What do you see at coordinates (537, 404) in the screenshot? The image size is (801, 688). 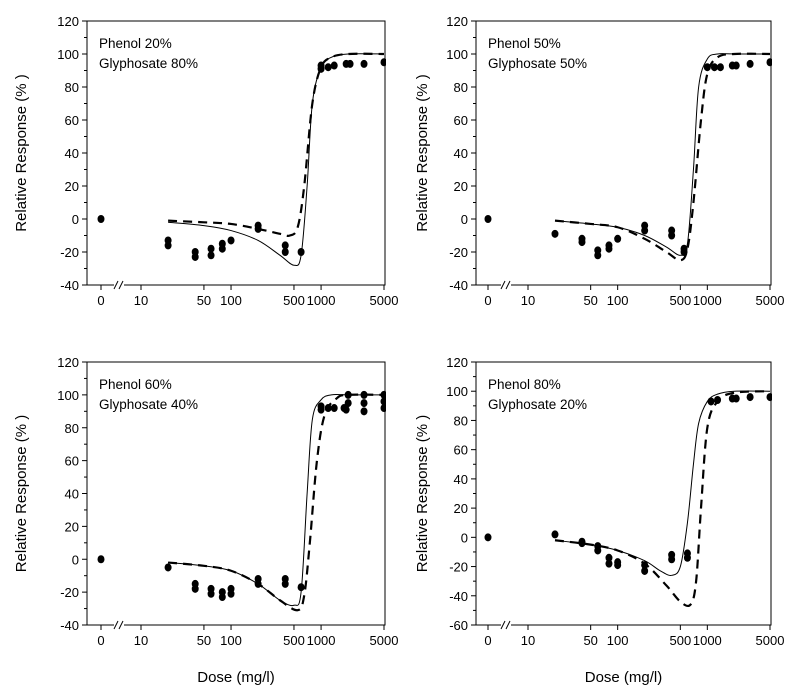 I see `panel-annotation: Glyphosate 20%` at bounding box center [537, 404].